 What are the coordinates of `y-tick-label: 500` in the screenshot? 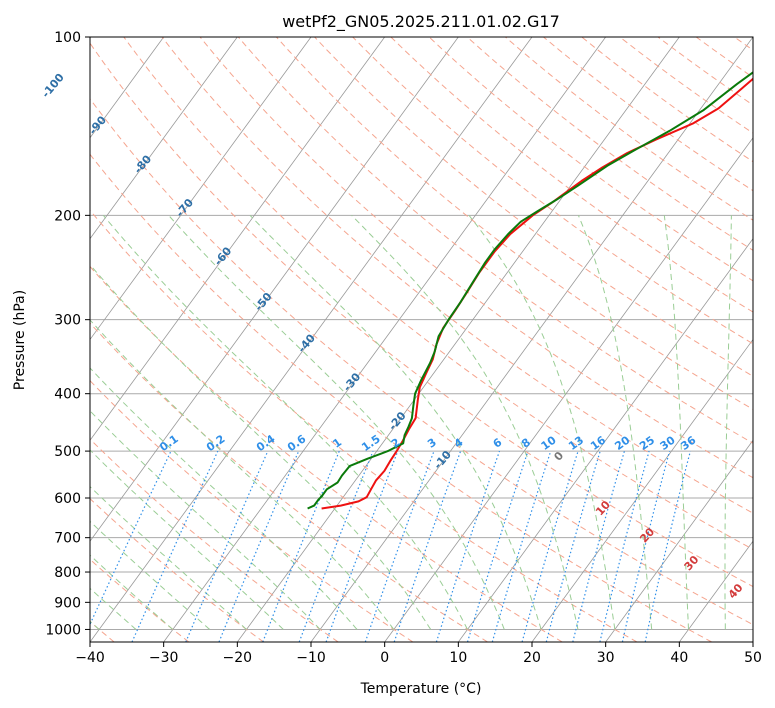 It's located at (67, 452).